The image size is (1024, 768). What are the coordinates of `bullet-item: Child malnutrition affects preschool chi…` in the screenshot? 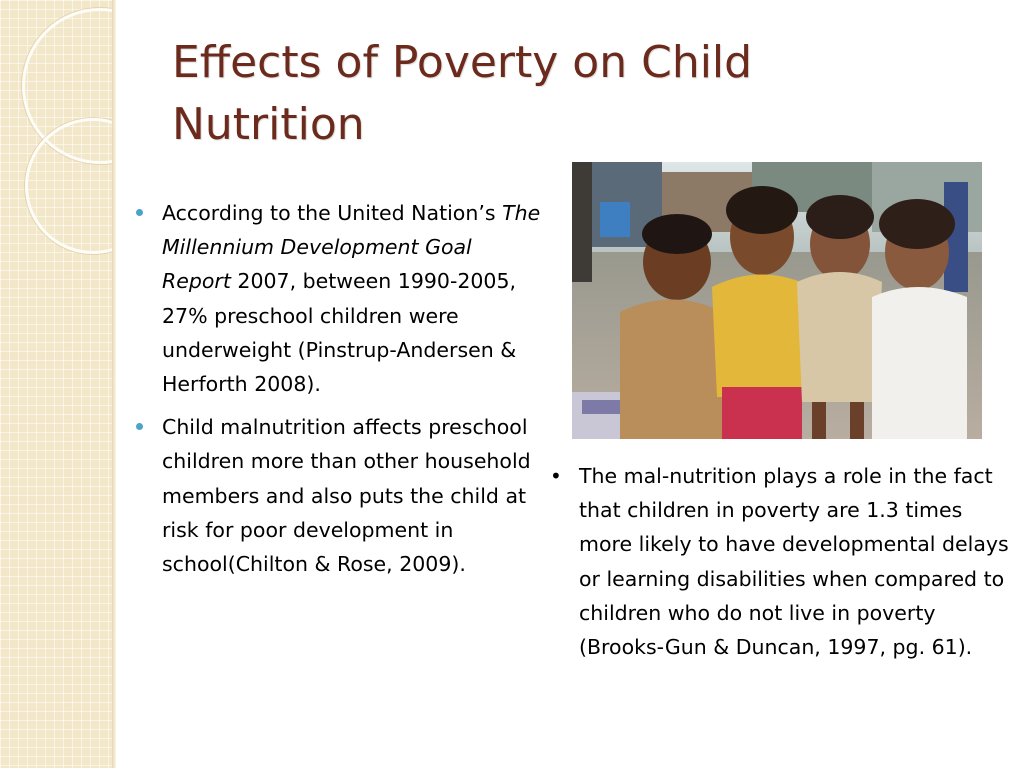 It's located at (337, 495).